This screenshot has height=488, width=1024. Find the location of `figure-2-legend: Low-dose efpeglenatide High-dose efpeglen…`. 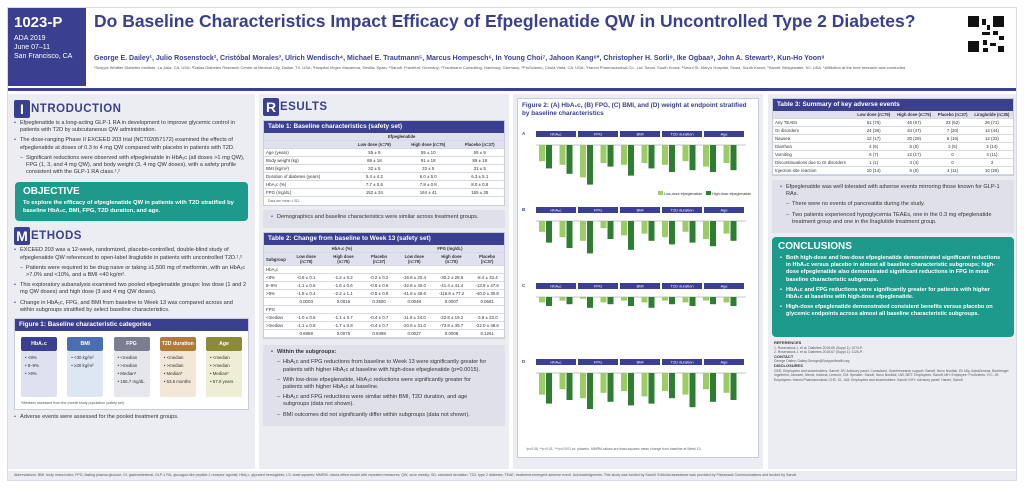

figure-2-legend: Low-dose efpeglenatide High-dose efpeglen… is located at coordinates (706, 193).